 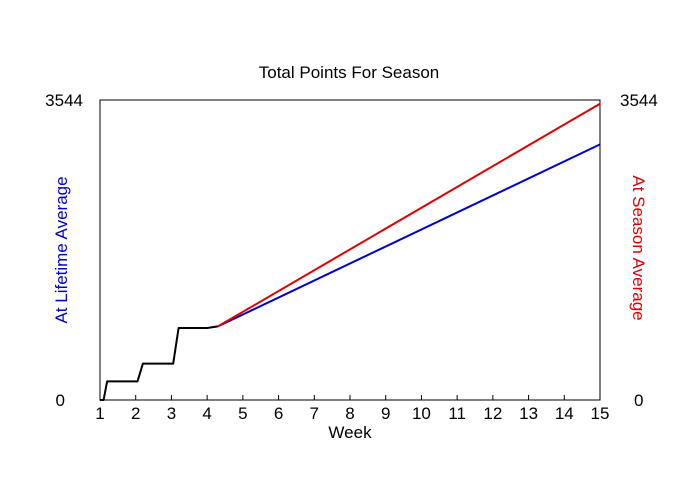 What do you see at coordinates (528, 413) in the screenshot?
I see `x-tick-label: 13` at bounding box center [528, 413].